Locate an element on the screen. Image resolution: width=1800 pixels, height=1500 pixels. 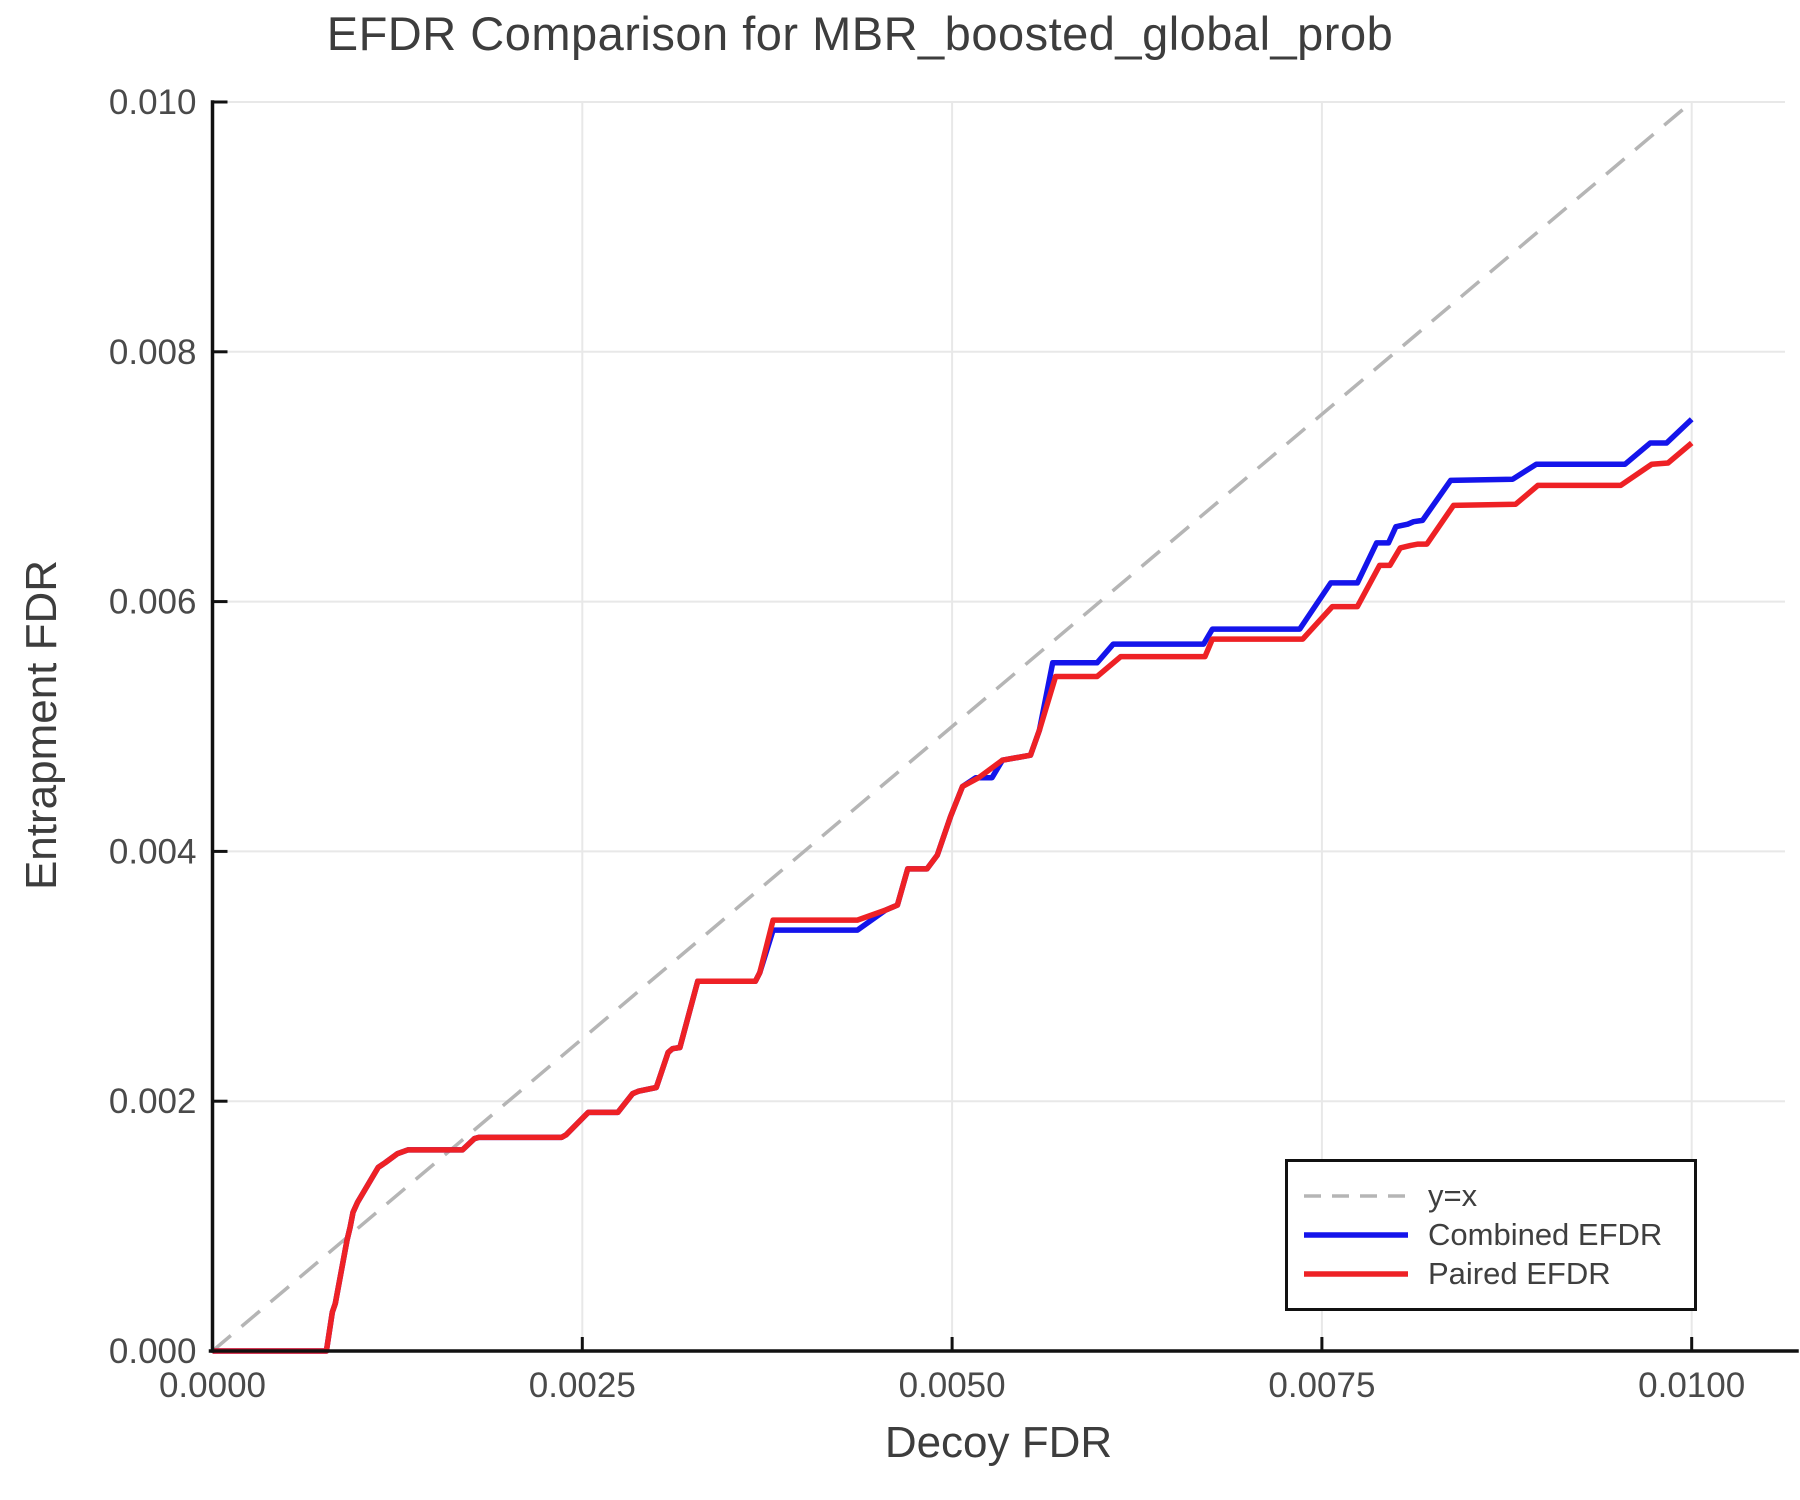
legend-item-combined-efdr: Combined EFDR is located at coordinates (1498, 1235).